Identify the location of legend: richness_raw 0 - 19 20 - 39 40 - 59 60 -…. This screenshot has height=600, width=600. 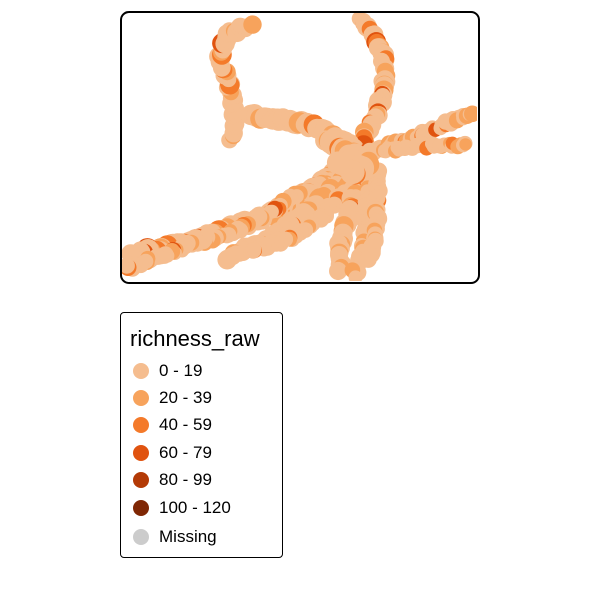
(201, 435).